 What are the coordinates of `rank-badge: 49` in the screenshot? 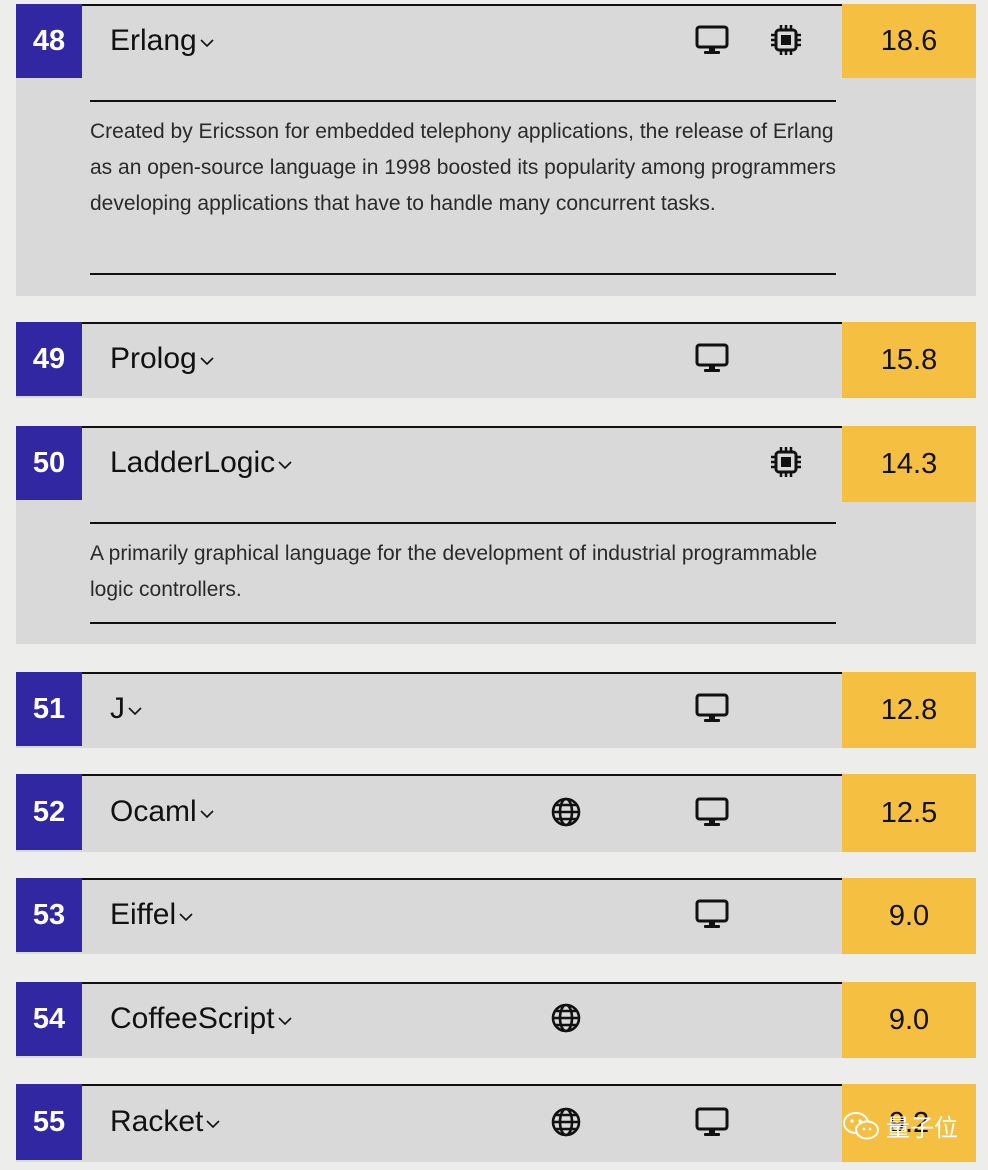 It's located at (49, 359).